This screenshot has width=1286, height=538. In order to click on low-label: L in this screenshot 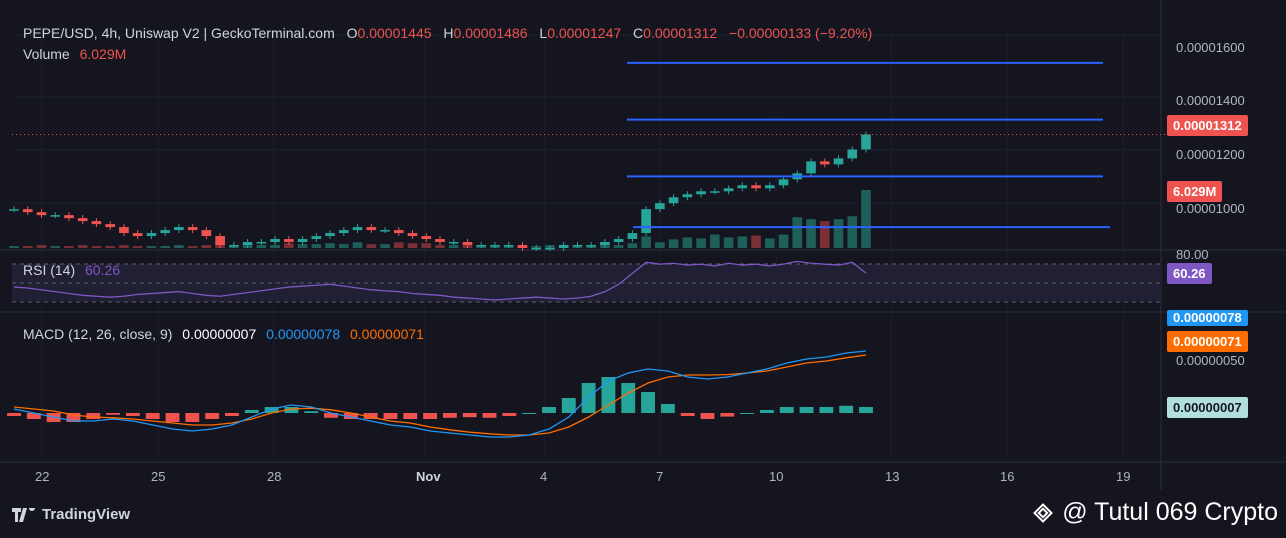, I will do `click(543, 33)`.